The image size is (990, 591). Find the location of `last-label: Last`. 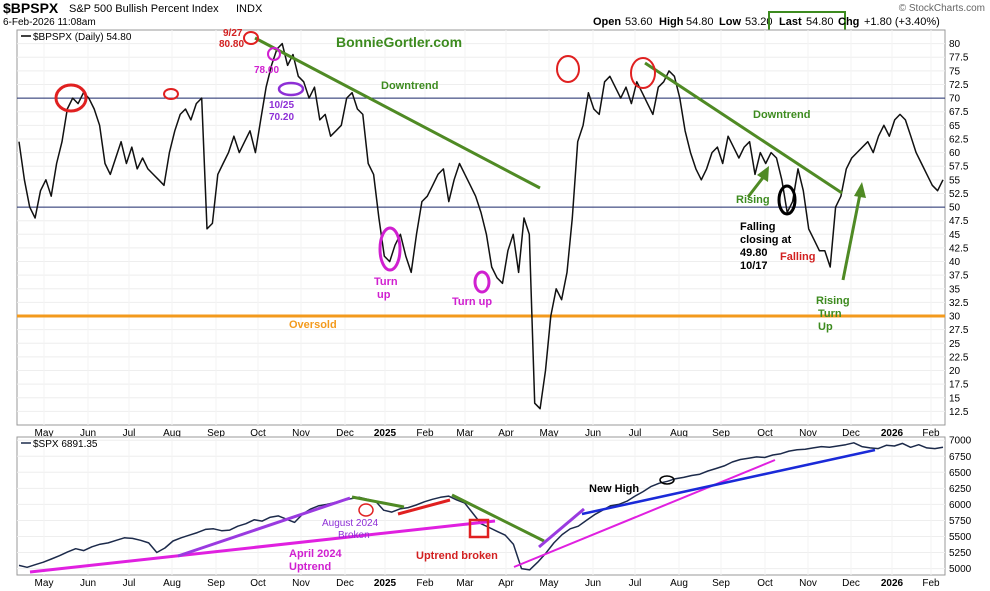

last-label: Last is located at coordinates (790, 22).